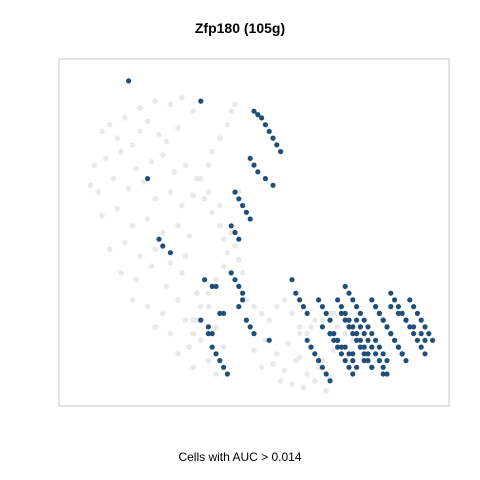 The image size is (480, 480). I want to click on chart-title: Zfp180 (105g), so click(240, 28).